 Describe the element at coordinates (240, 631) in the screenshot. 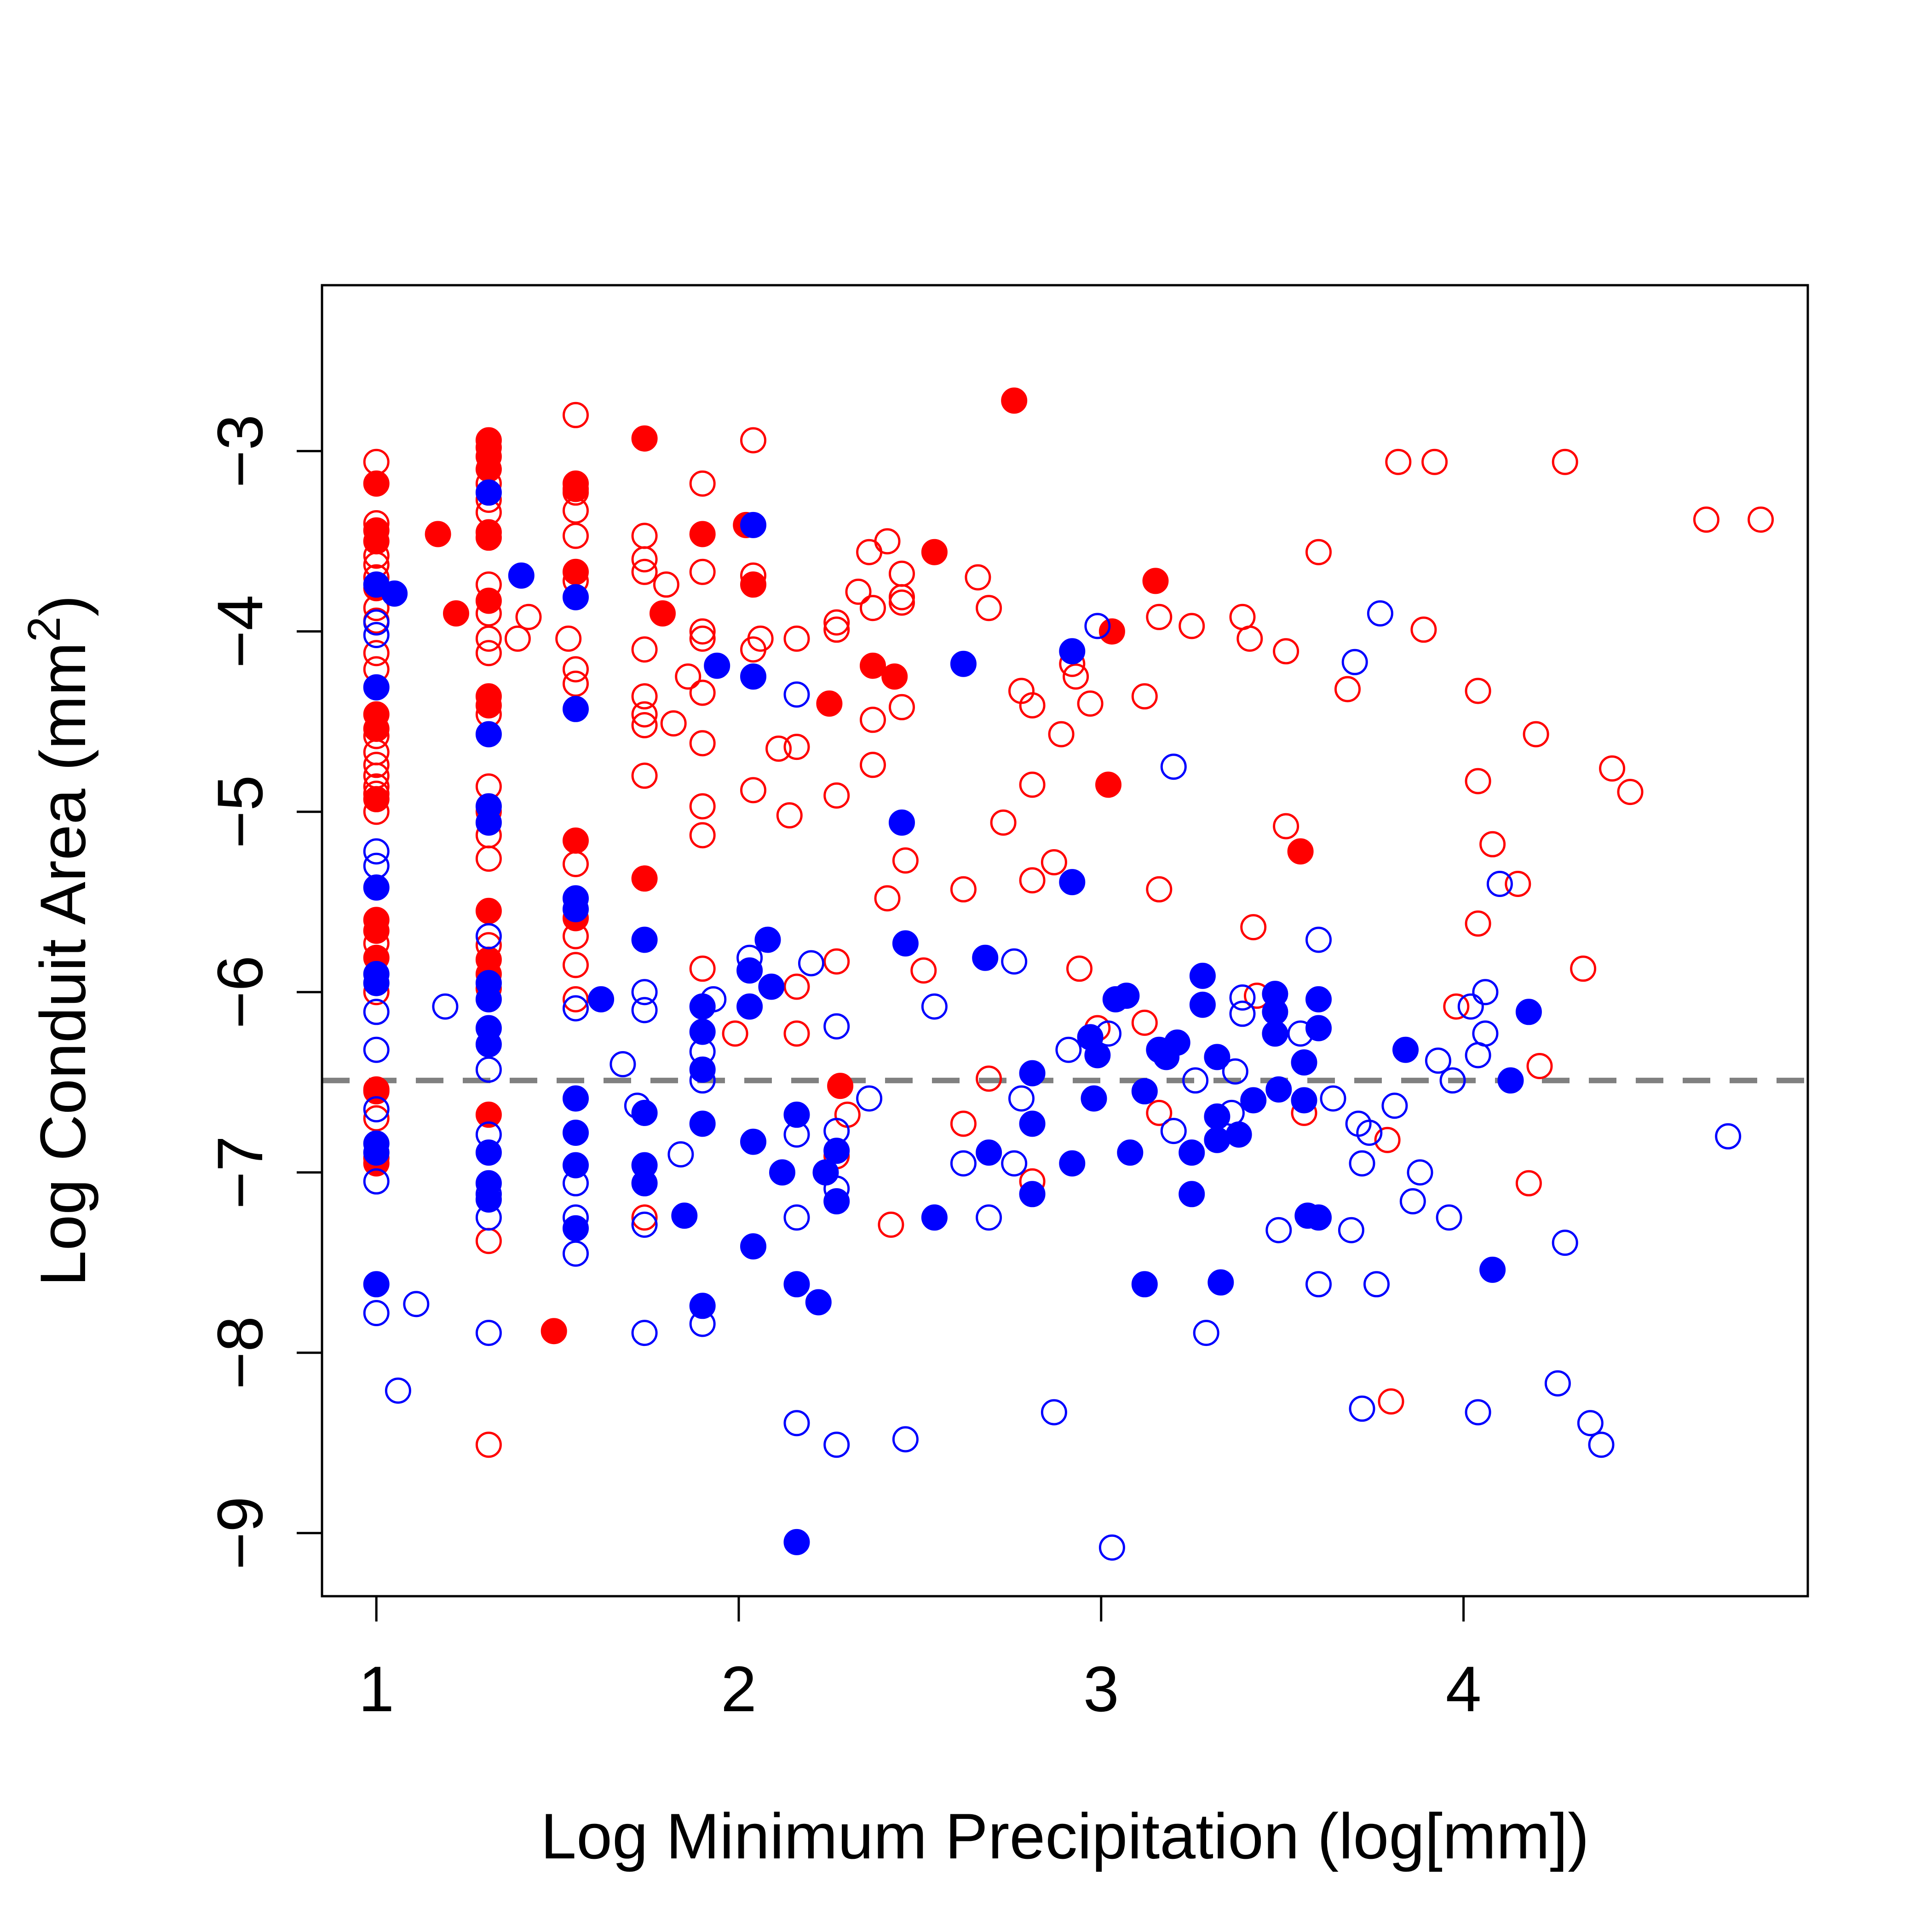

I see `y-tick-label: −4` at that location.